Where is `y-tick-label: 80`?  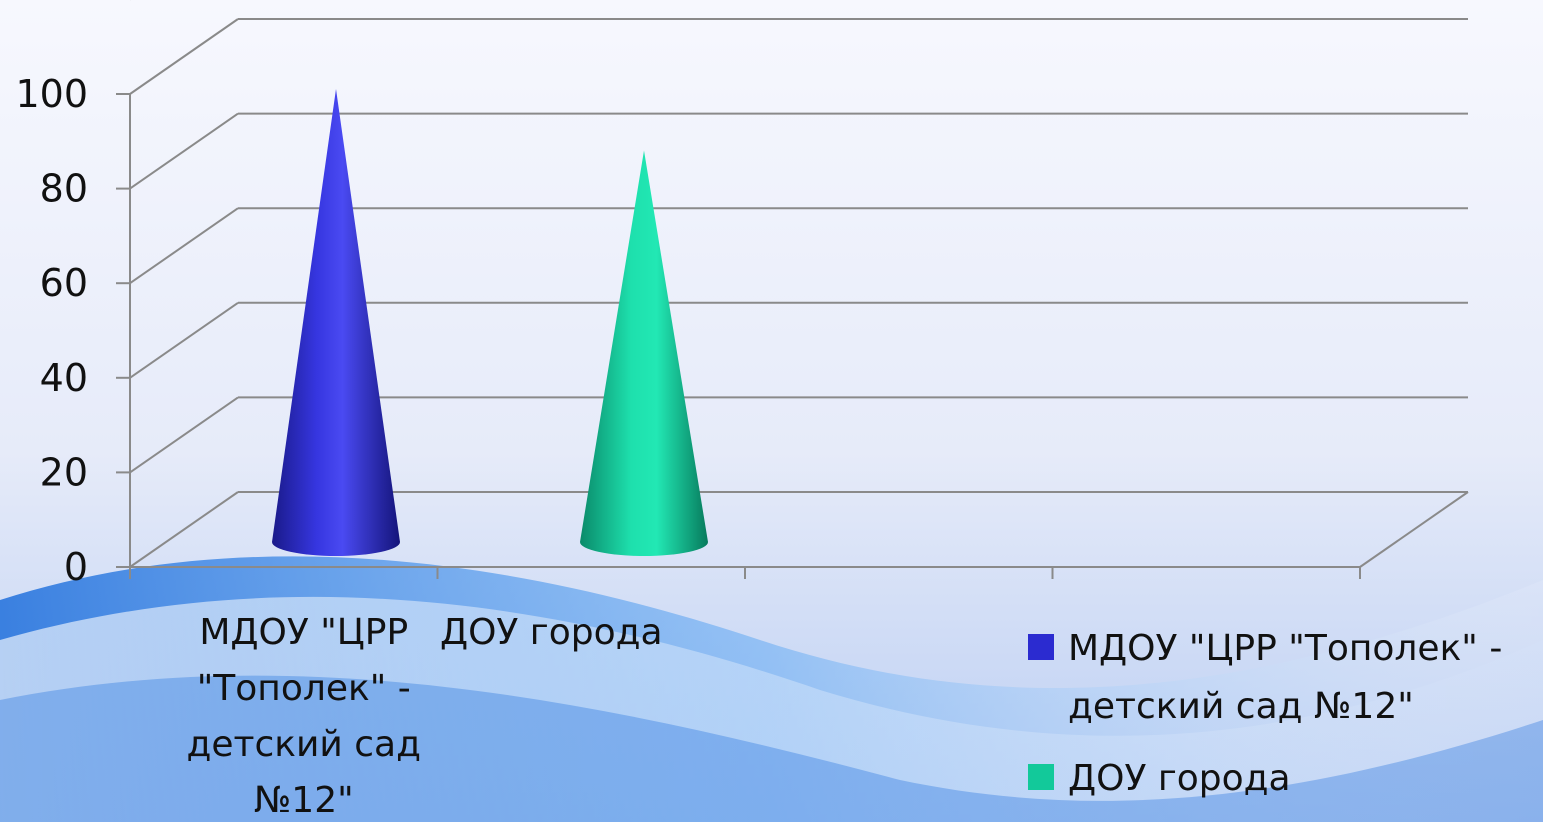 y-tick-label: 80 is located at coordinates (64, 189).